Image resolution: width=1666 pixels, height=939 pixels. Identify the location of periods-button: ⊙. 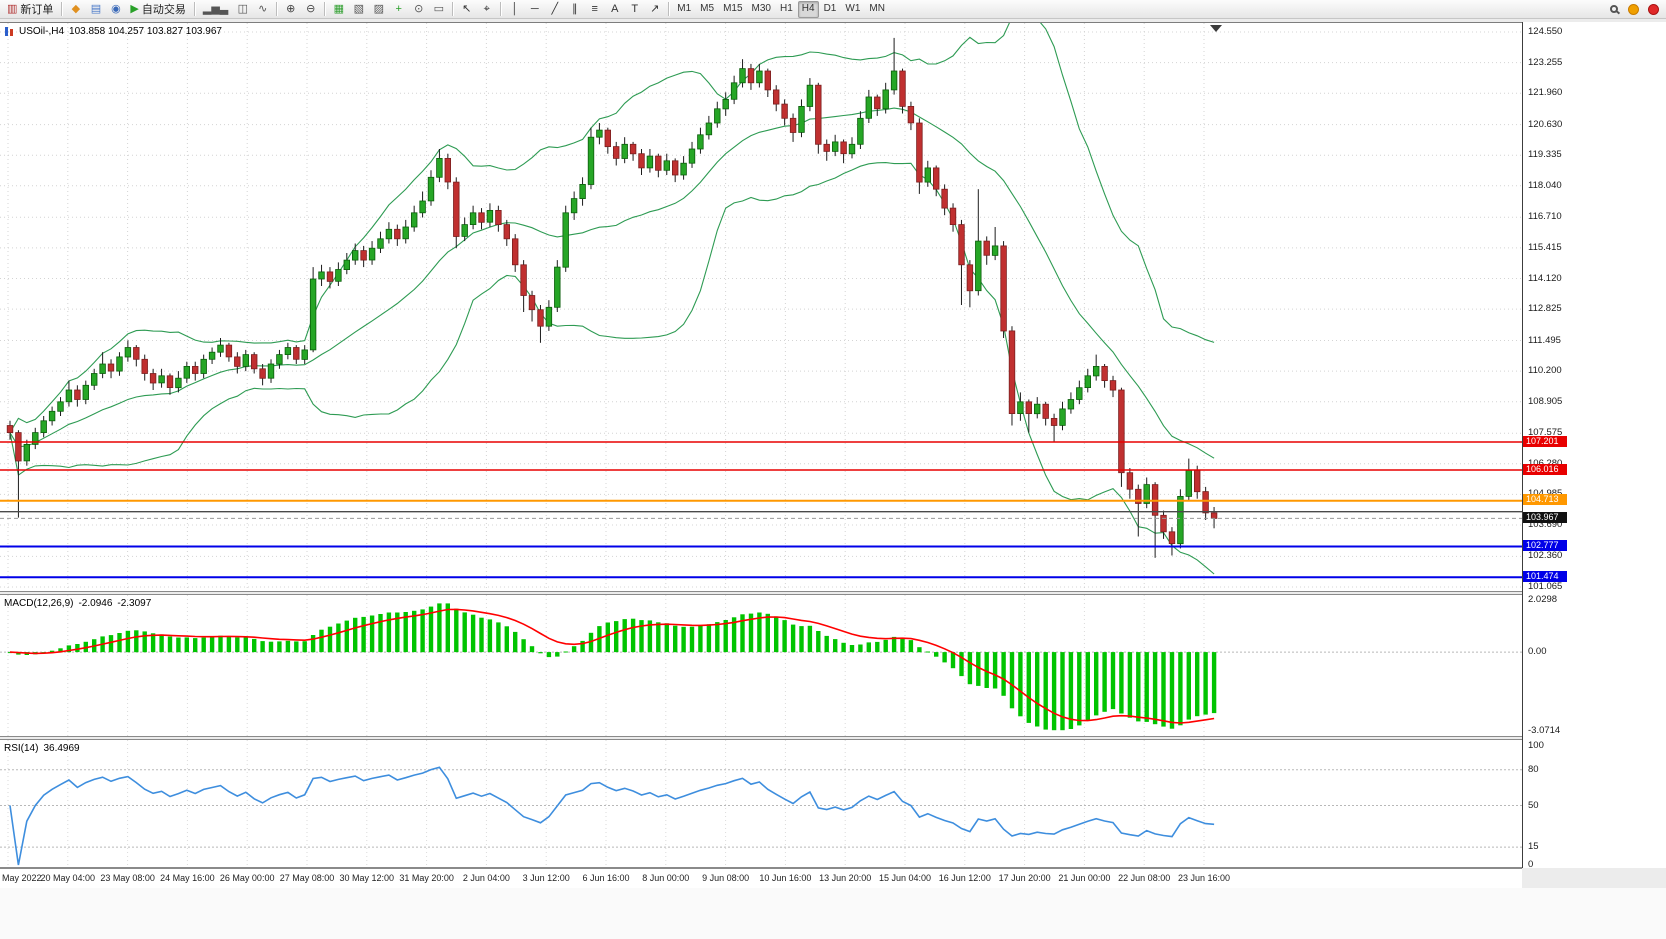
(418, 9).